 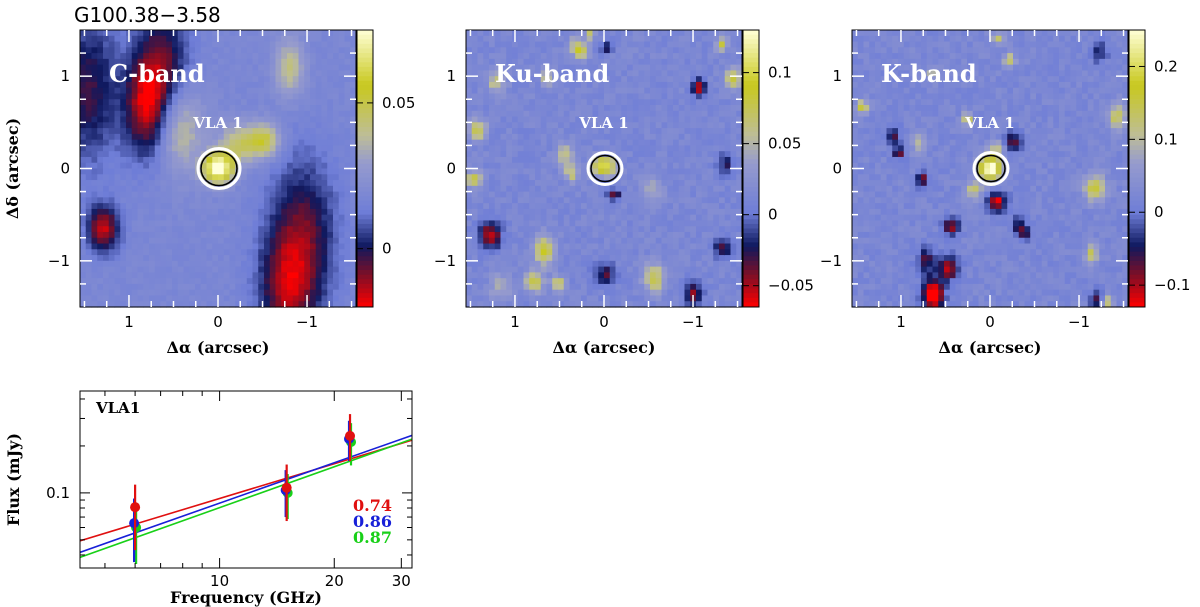 What do you see at coordinates (791, 286) in the screenshot?
I see `colorbar-tick-label: −0.05` at bounding box center [791, 286].